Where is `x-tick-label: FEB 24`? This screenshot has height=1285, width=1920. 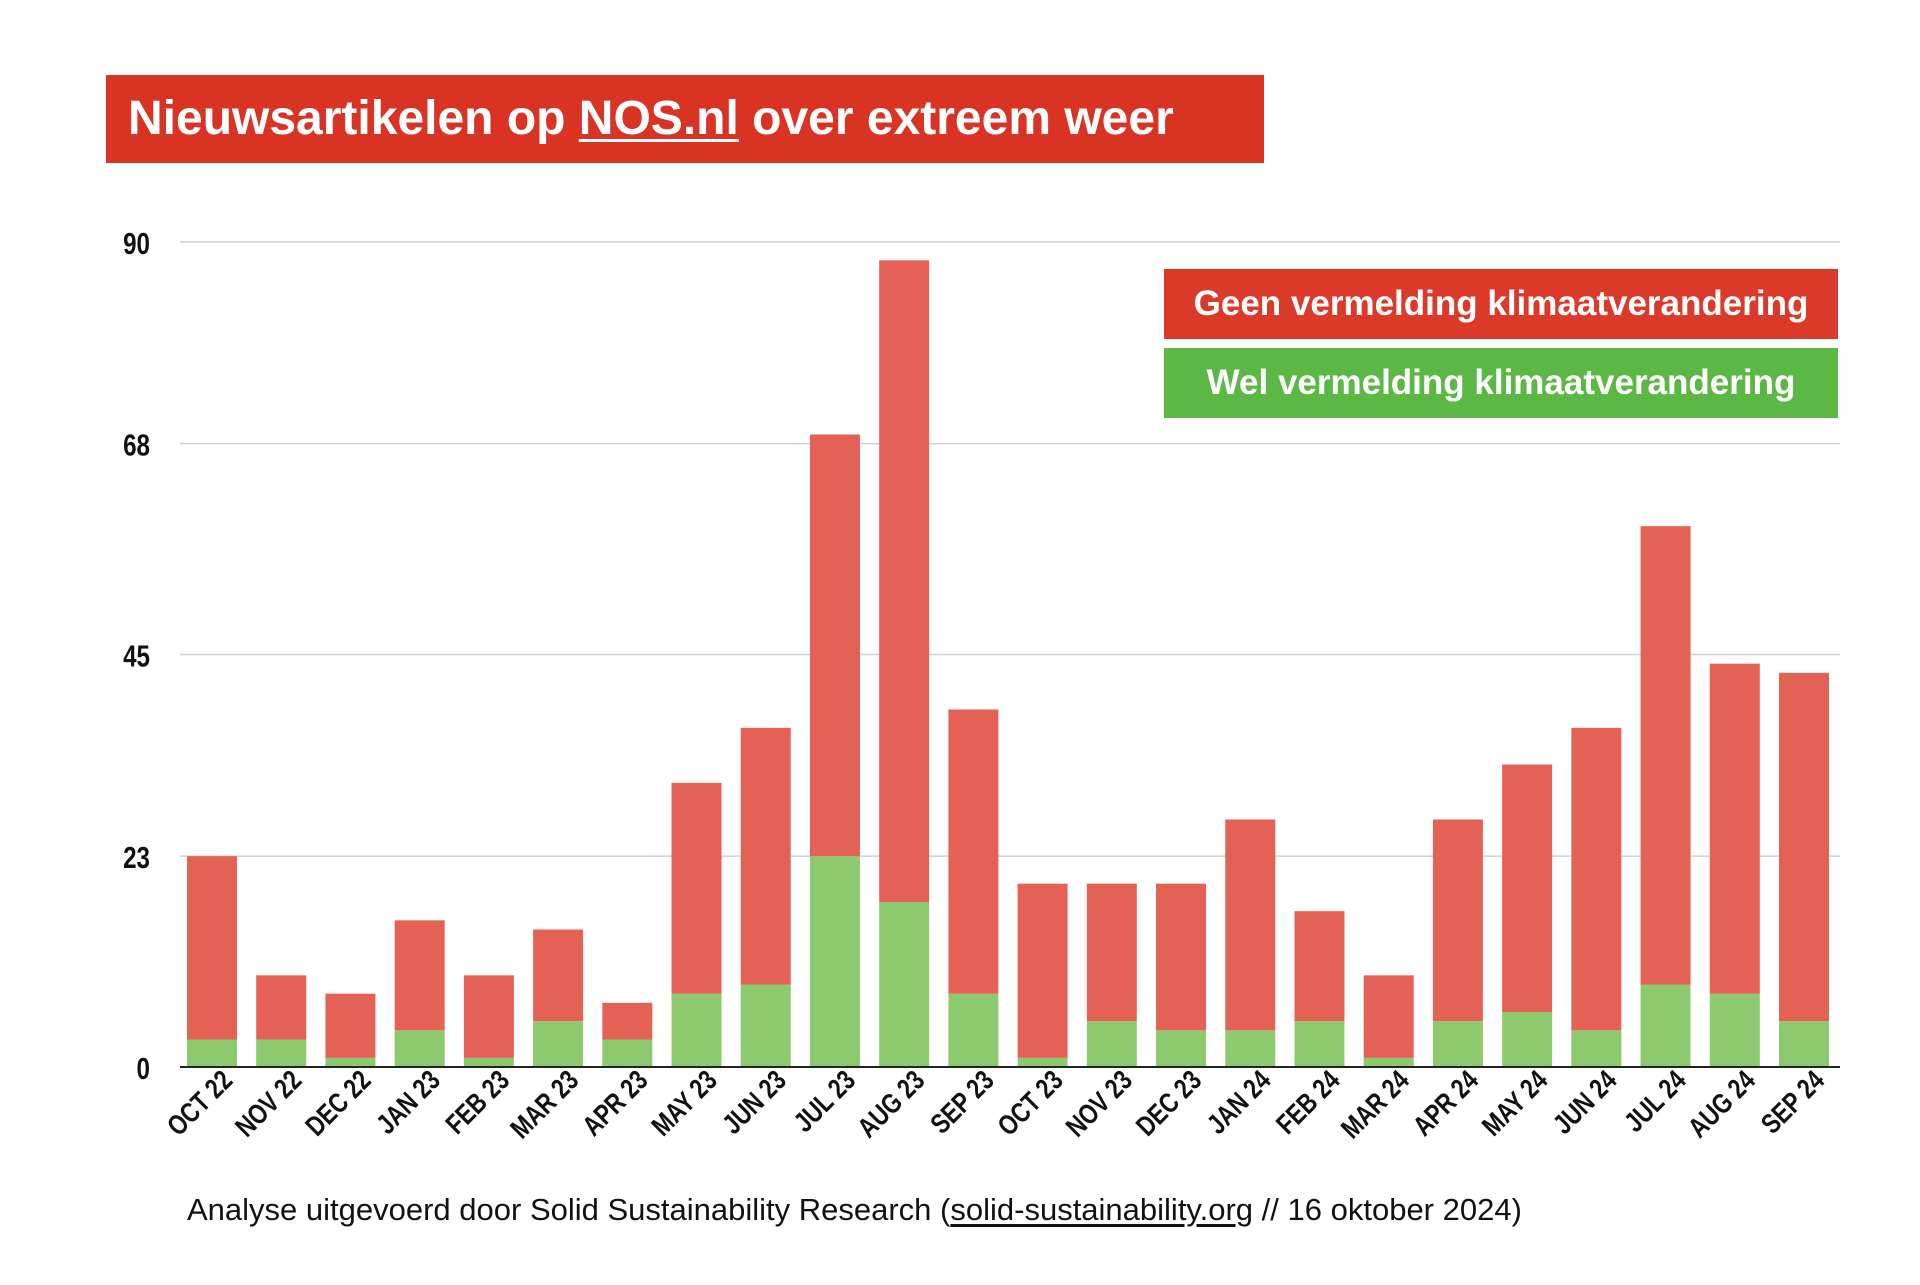 x-tick-label: FEB 24 is located at coordinates (1309, 1103).